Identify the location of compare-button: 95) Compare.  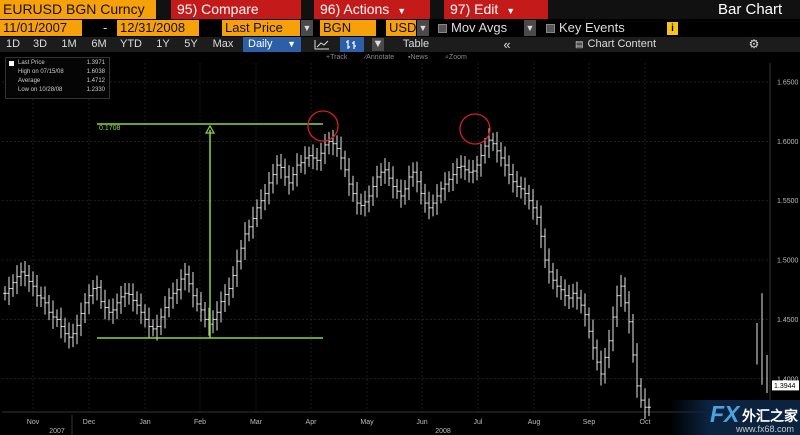
(236, 9).